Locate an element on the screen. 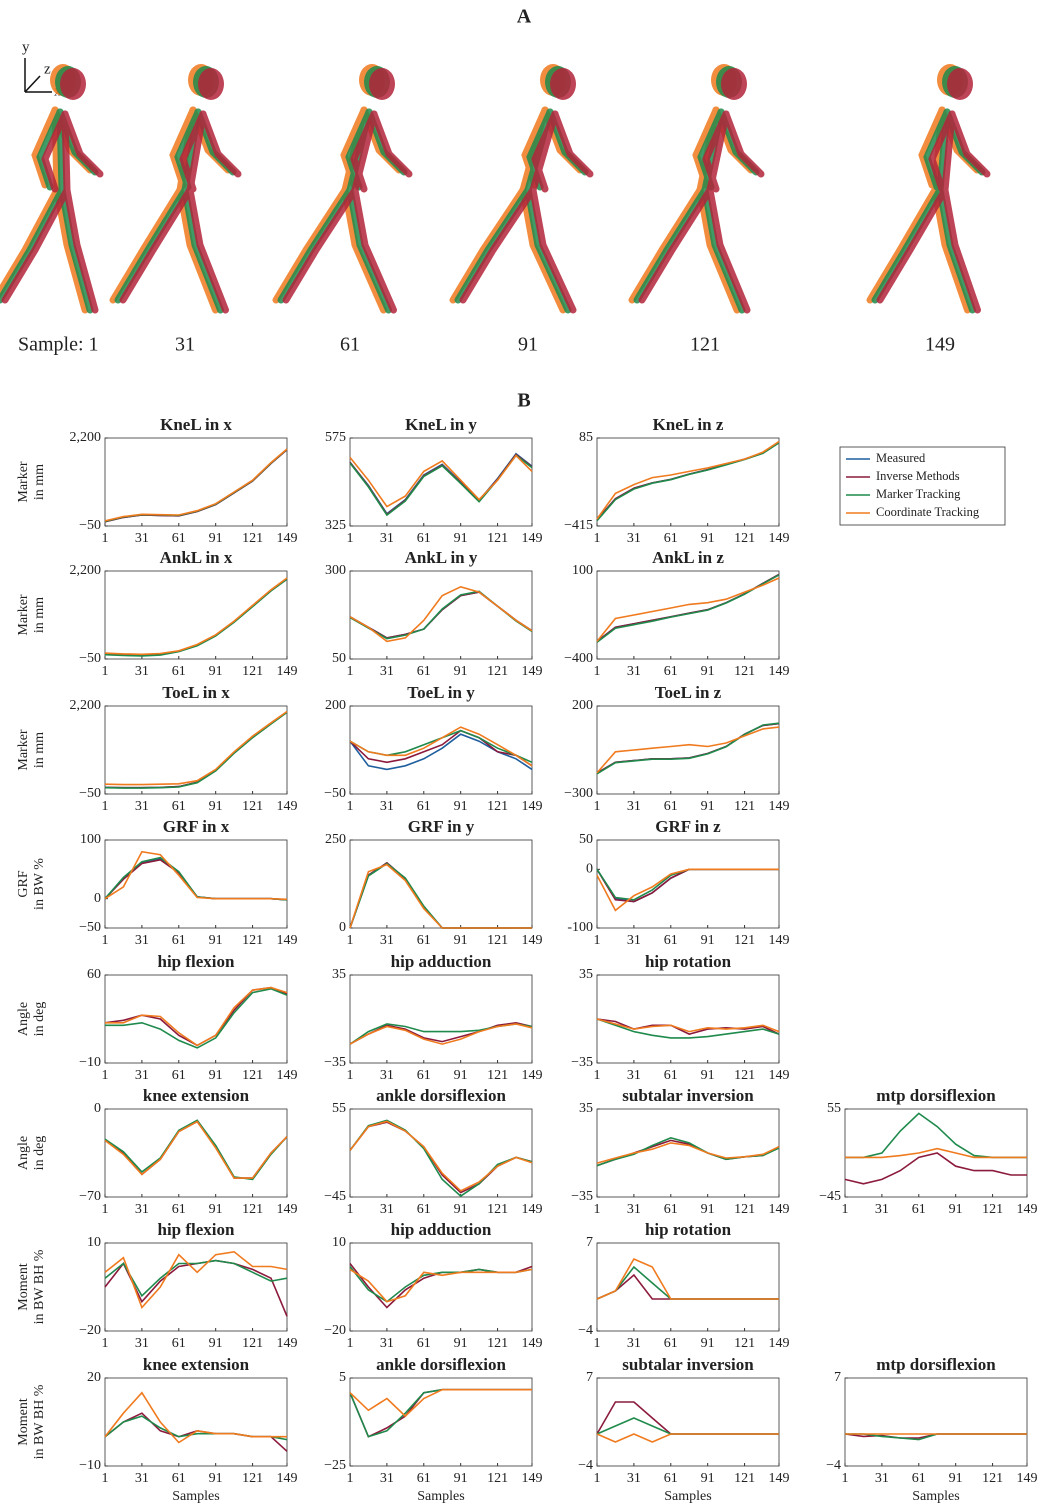  y-tick-label: 10 is located at coordinates (94, 1242).